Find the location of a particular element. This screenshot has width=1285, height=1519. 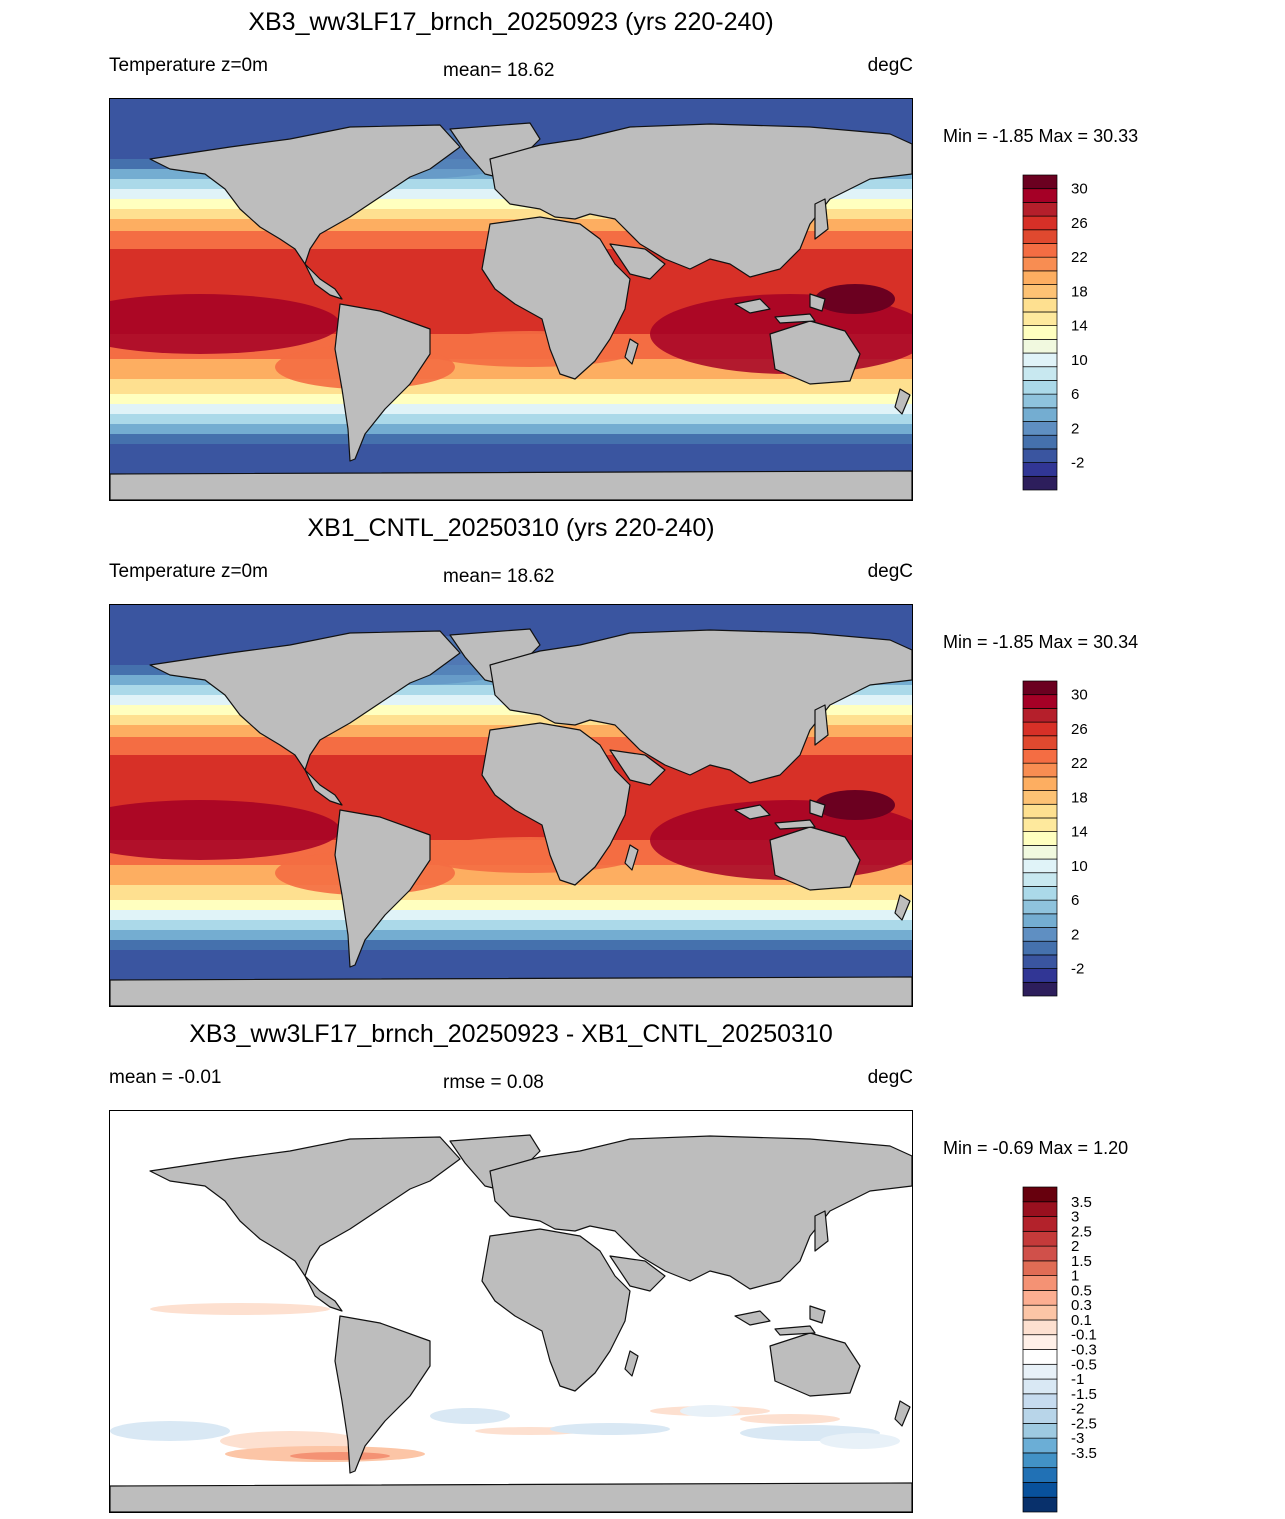

colorbar-tick-label: -0.1 is located at coordinates (1084, 1335).